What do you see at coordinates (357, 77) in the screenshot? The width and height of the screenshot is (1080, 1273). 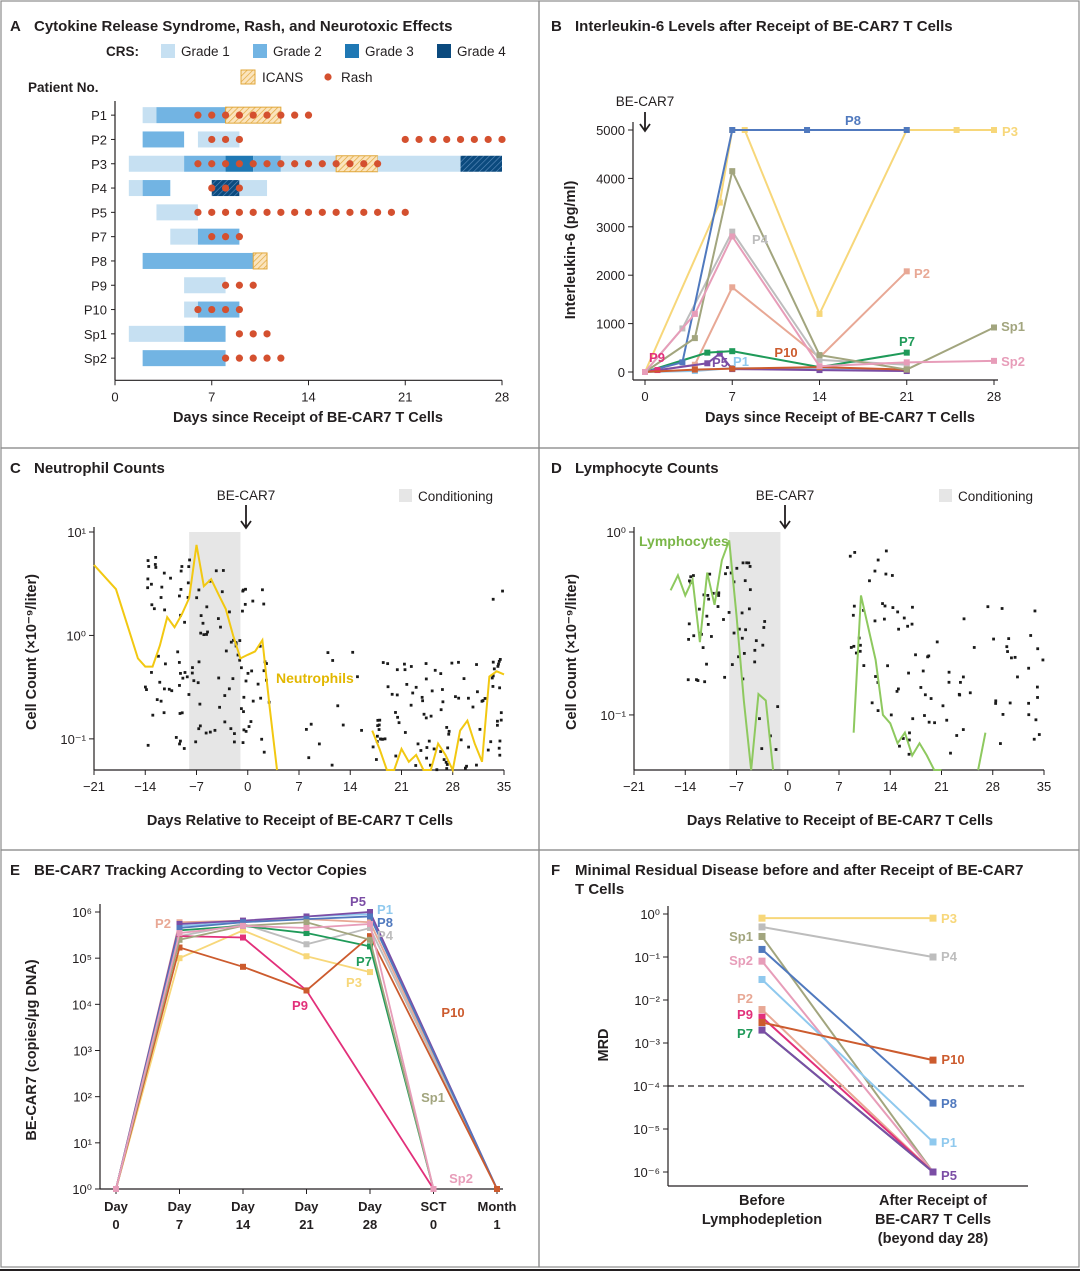 I see `legend-rash: Rash` at bounding box center [357, 77].